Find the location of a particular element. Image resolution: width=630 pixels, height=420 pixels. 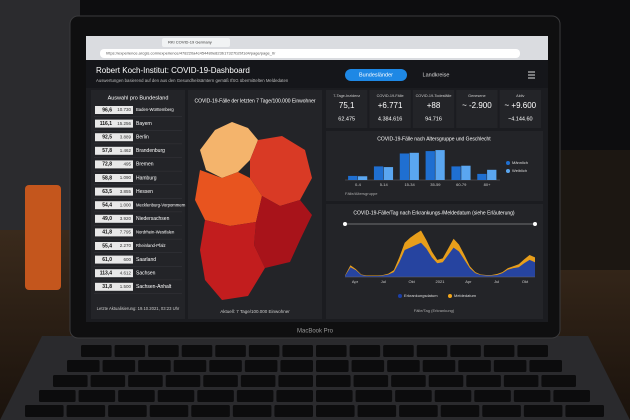

x-tick-label: 5-14 is located at coordinates (384, 184).